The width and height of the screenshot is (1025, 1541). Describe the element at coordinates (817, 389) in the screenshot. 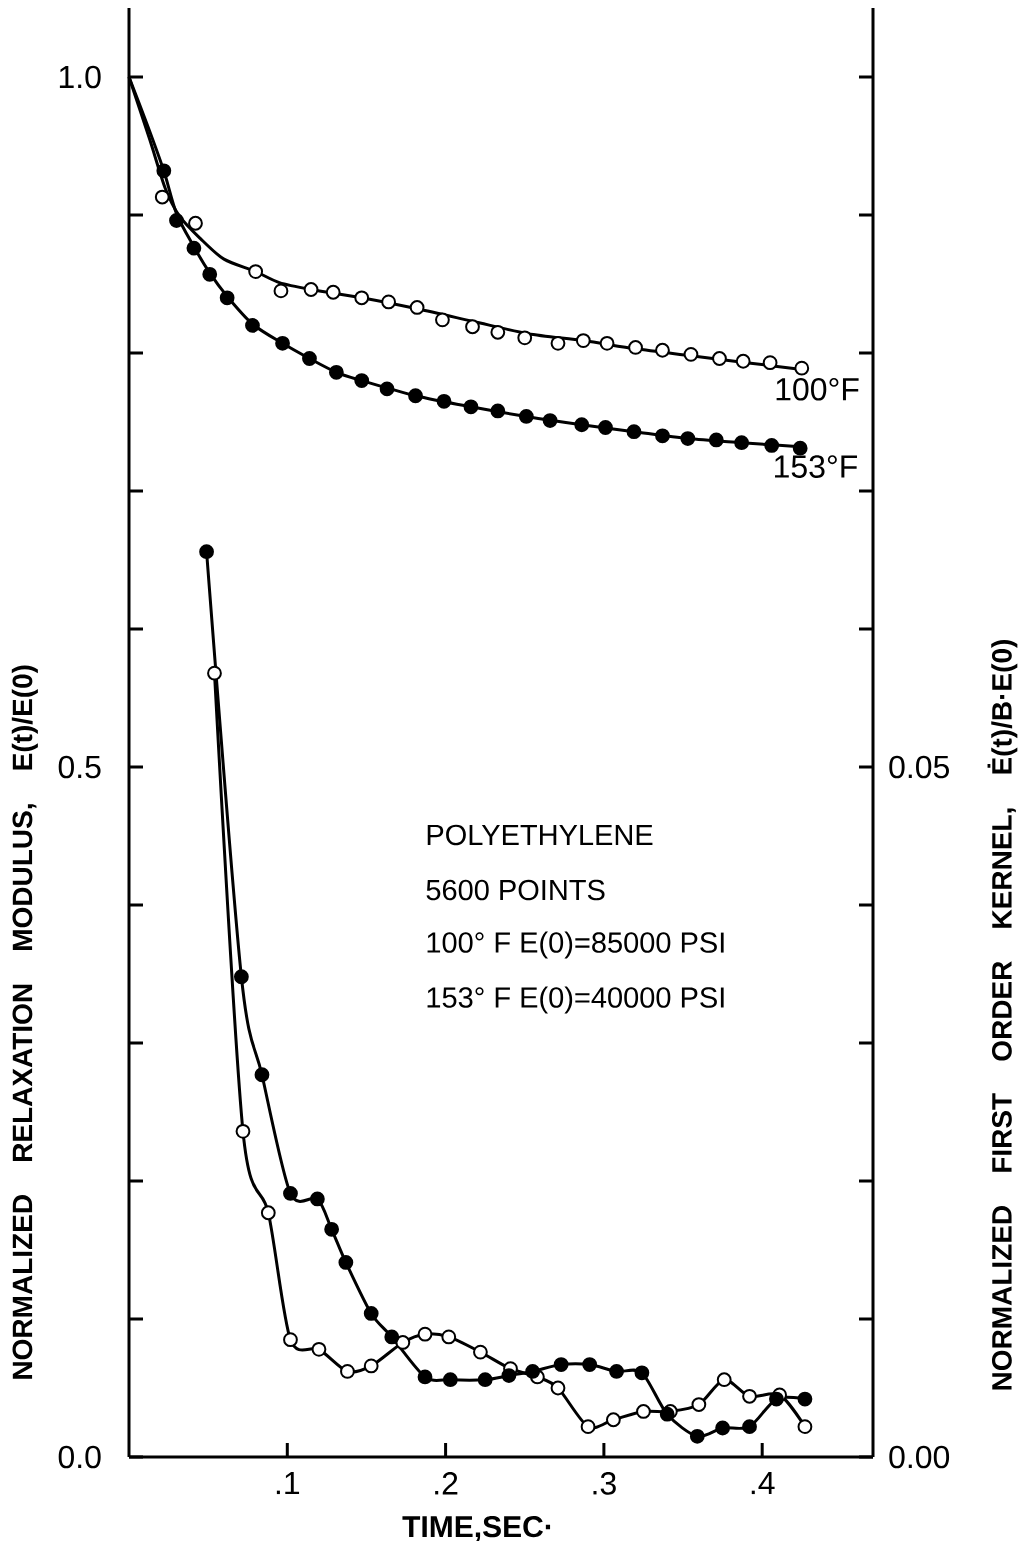

I see `series-label: 100°F` at that location.